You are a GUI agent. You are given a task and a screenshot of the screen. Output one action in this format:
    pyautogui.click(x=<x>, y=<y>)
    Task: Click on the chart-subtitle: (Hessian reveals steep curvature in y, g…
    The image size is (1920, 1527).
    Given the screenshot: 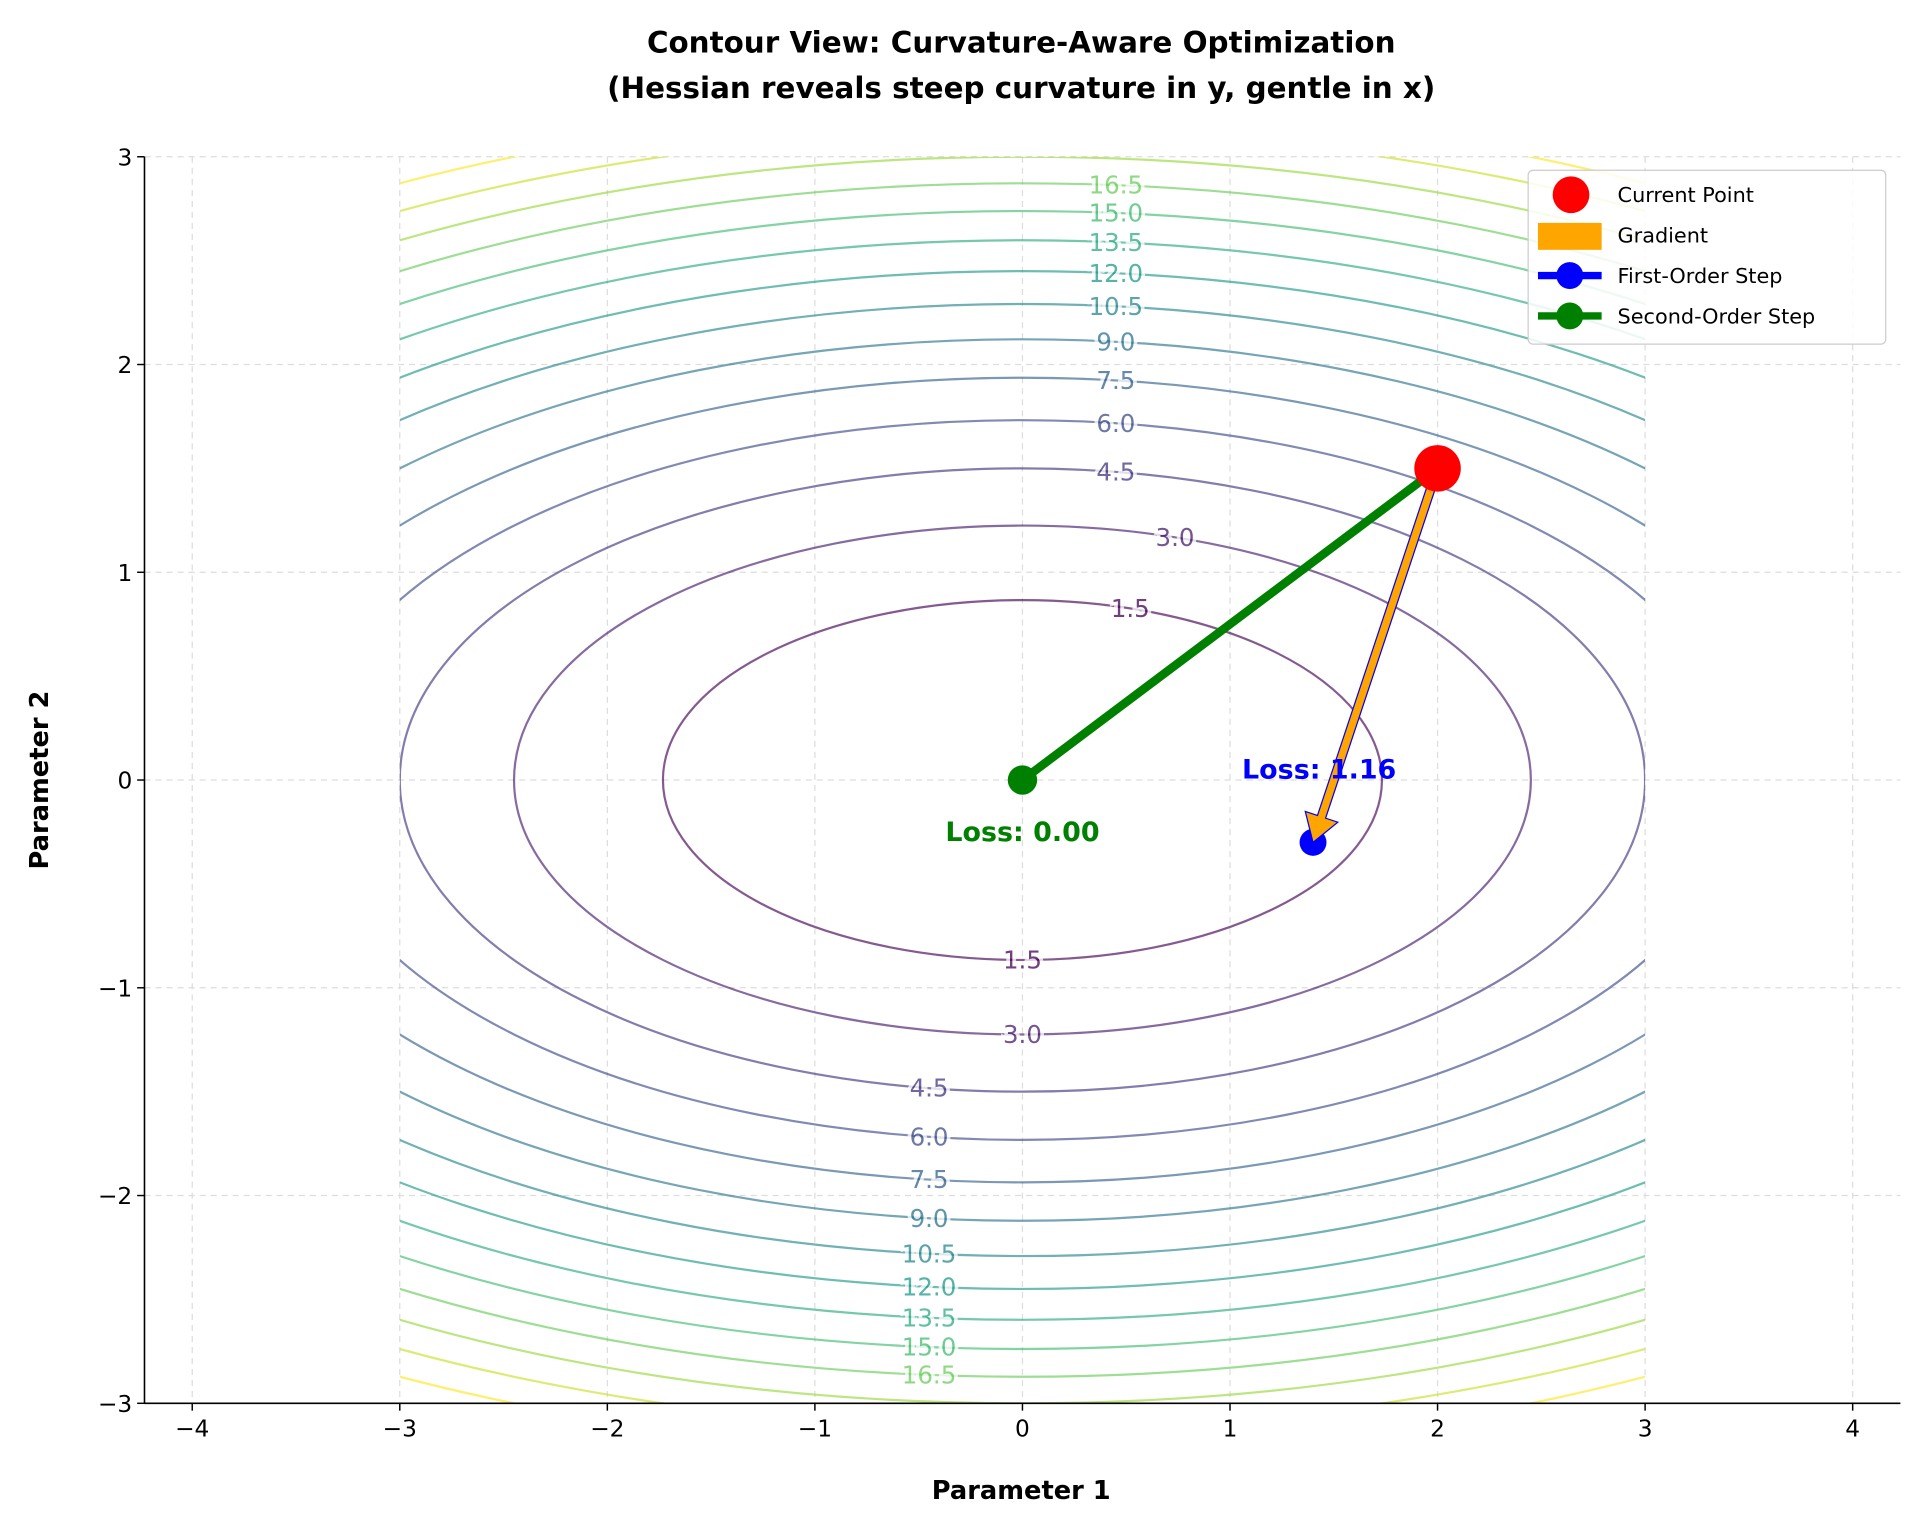 What is the action you would take?
    pyautogui.click(x=1021, y=88)
    